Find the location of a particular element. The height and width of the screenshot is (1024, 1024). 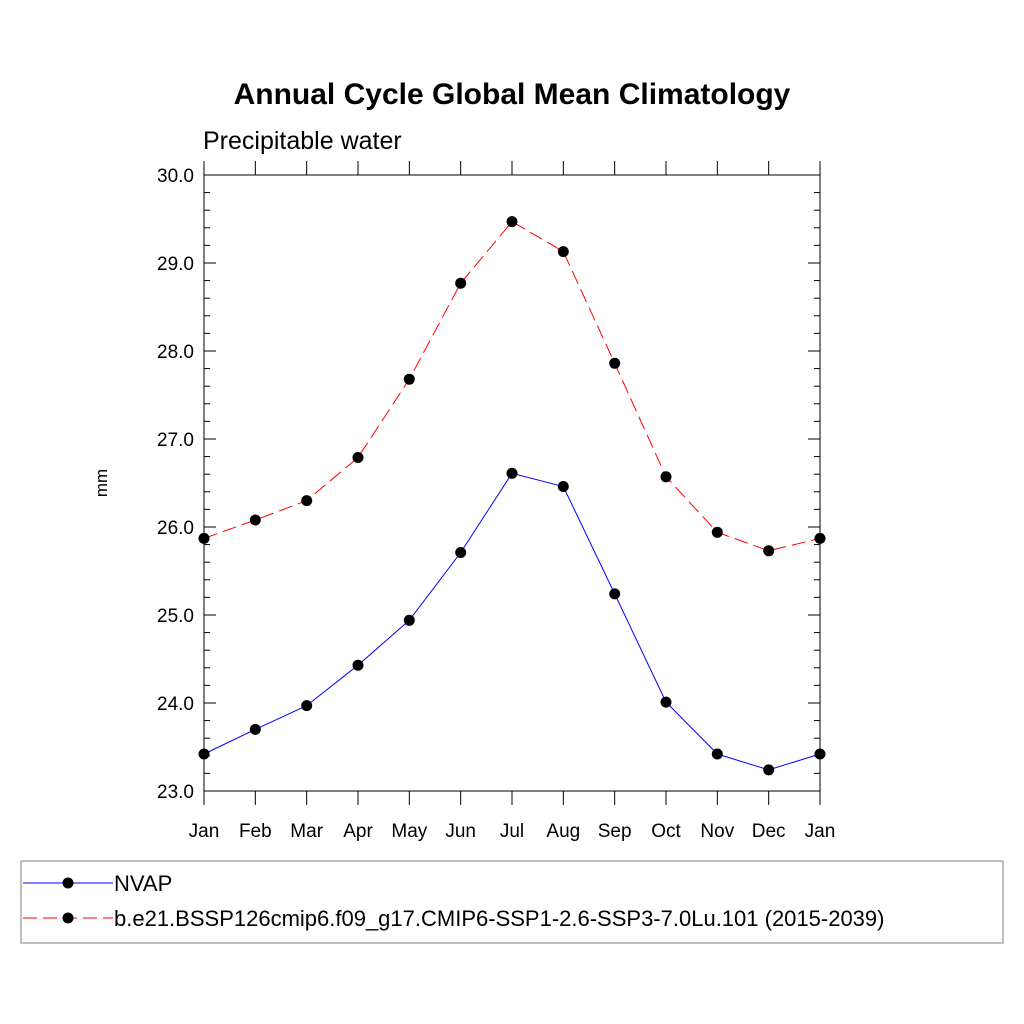

y-tick-label: 27.0 is located at coordinates (175, 440).